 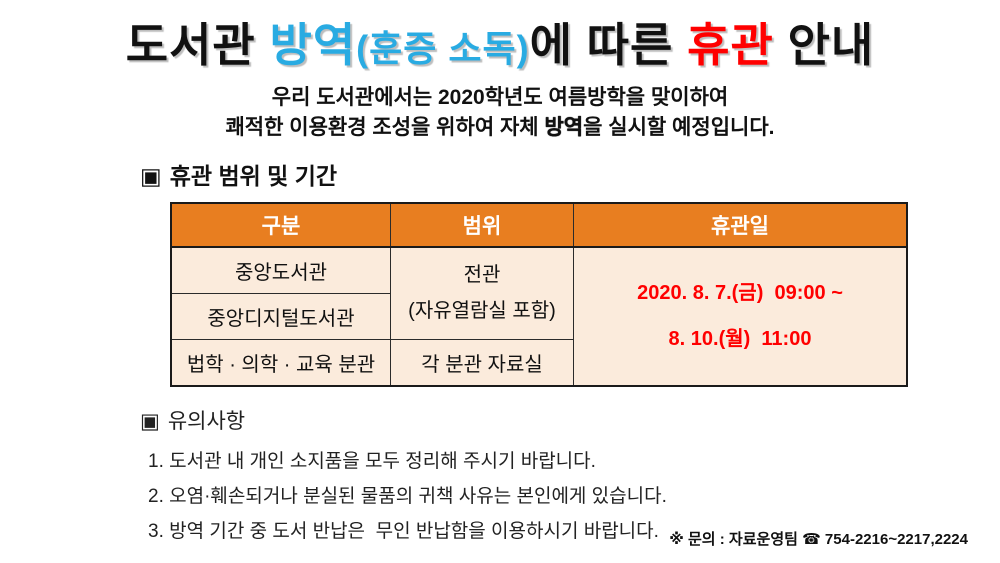 What do you see at coordinates (206, 421) in the screenshot?
I see `section-heading-notes-label: 유의사항` at bounding box center [206, 421].